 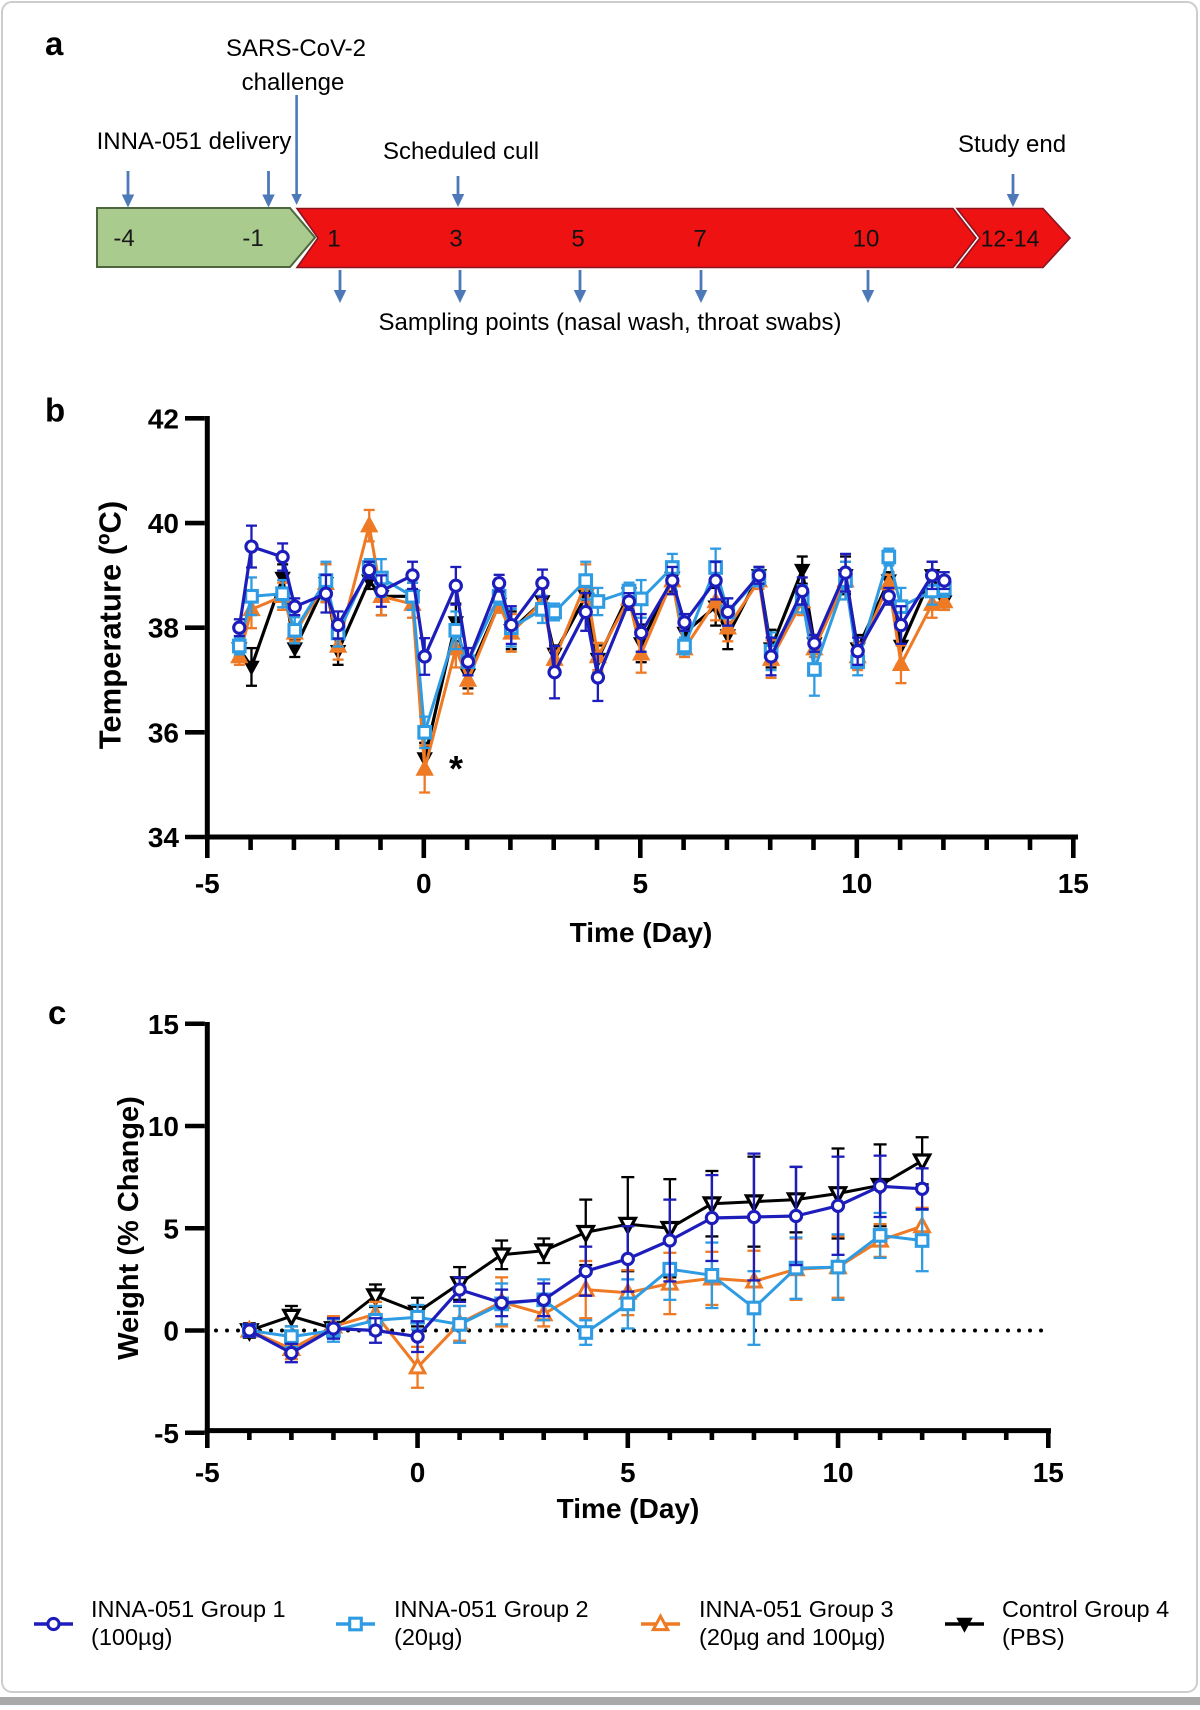 I want to click on svg-text: 38, so click(x=163, y=628).